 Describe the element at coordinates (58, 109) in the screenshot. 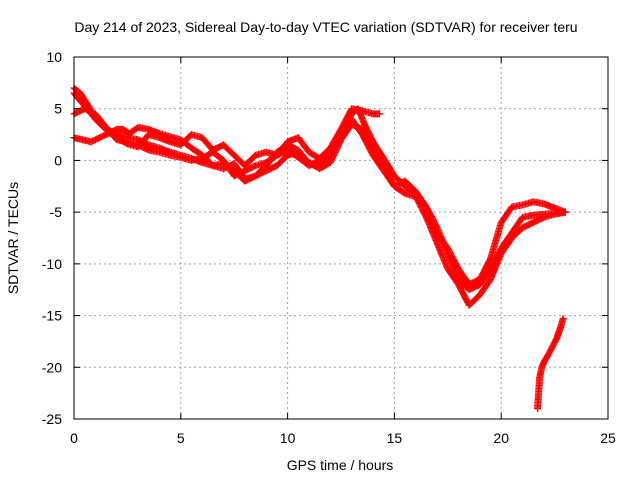

I see `y-tick-label: 5` at that location.